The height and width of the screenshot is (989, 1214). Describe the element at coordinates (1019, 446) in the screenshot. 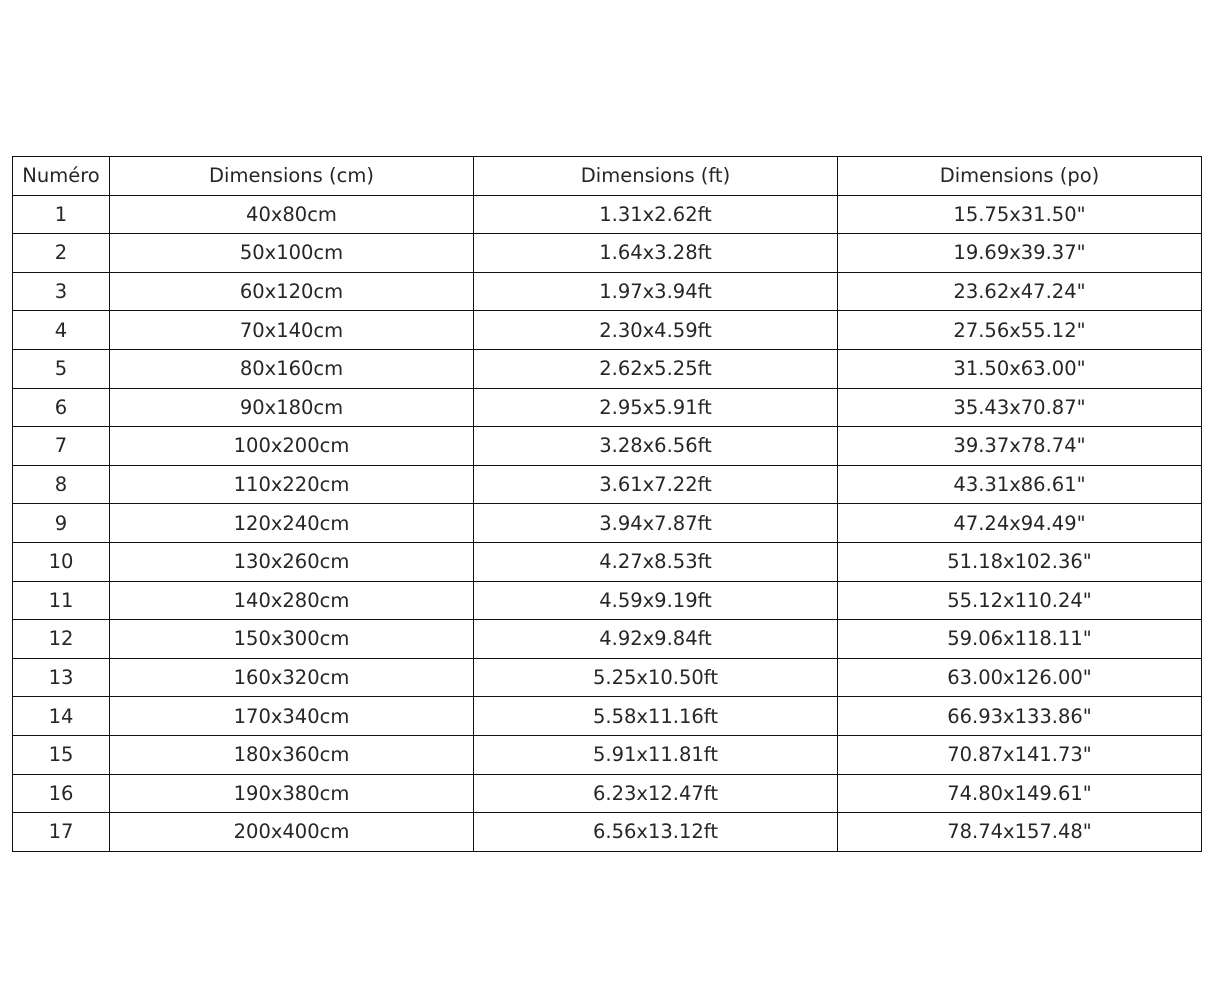

I see `cell-dimensions-po: 39.37x78.74"` at that location.